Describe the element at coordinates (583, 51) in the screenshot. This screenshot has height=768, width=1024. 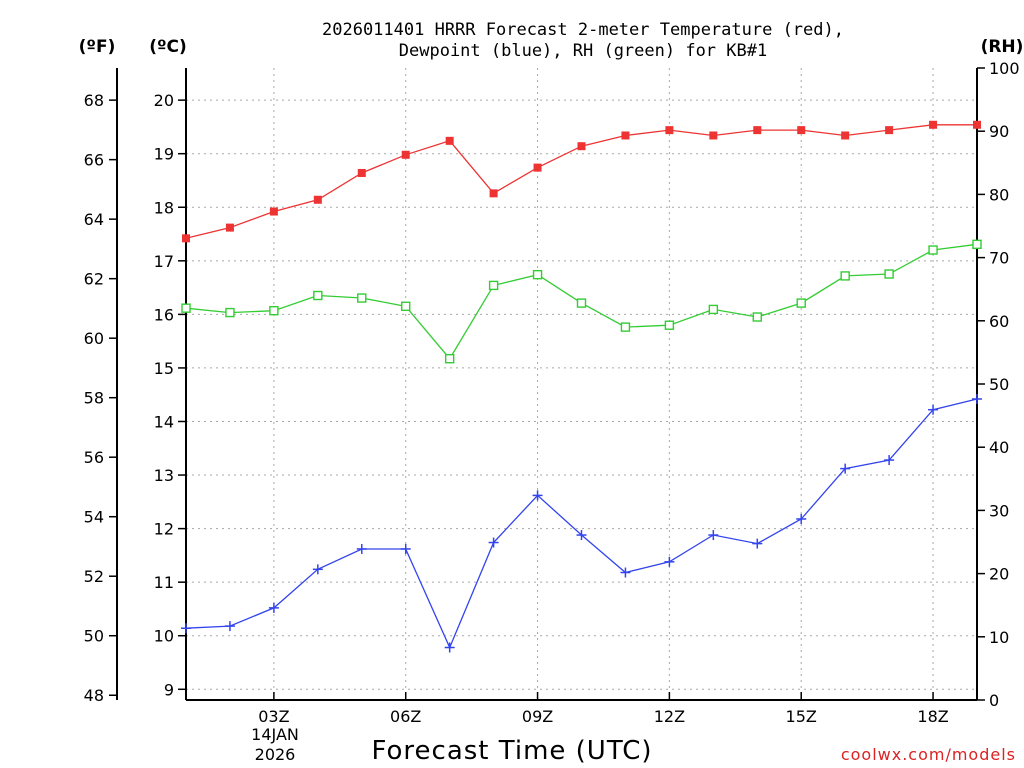
I see `chart-title-line-2: Dewpoint (blue), RH (green) for KB#1` at that location.